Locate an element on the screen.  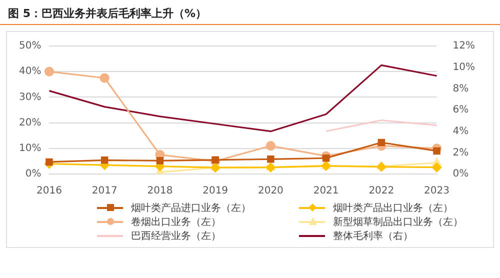
legend-label: 烟叶类产品出口业务（左） is located at coordinates (393, 208).